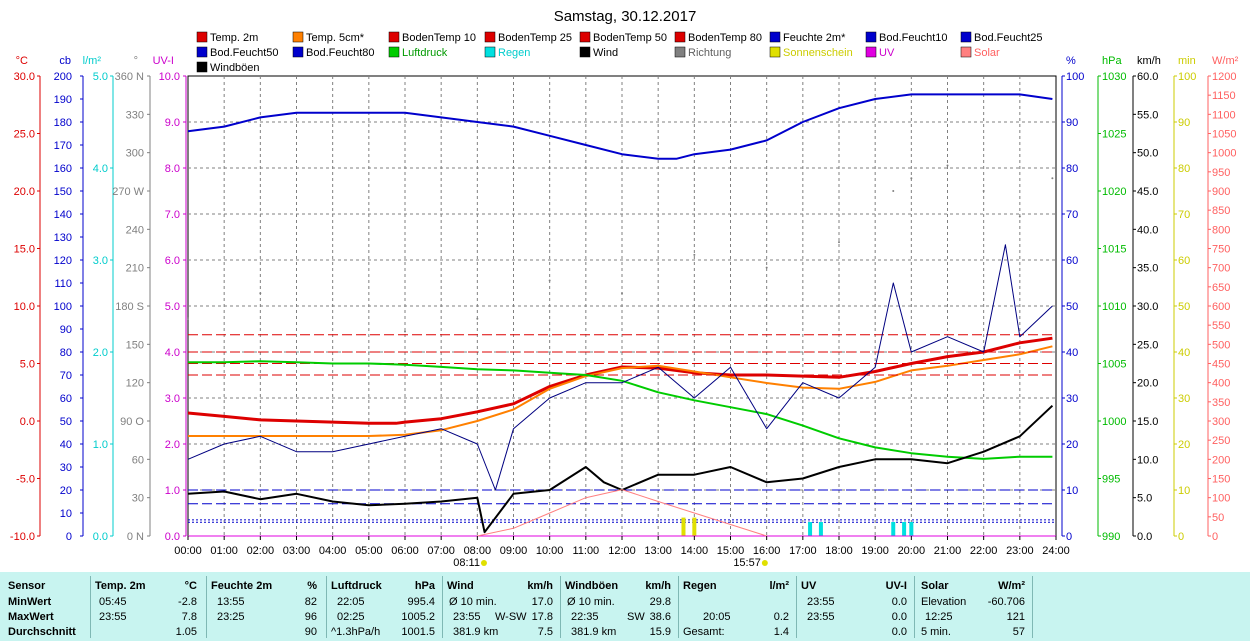 This screenshot has width=1250, height=641. I want to click on legend-label: Bod.Feucht50, so click(244, 53).